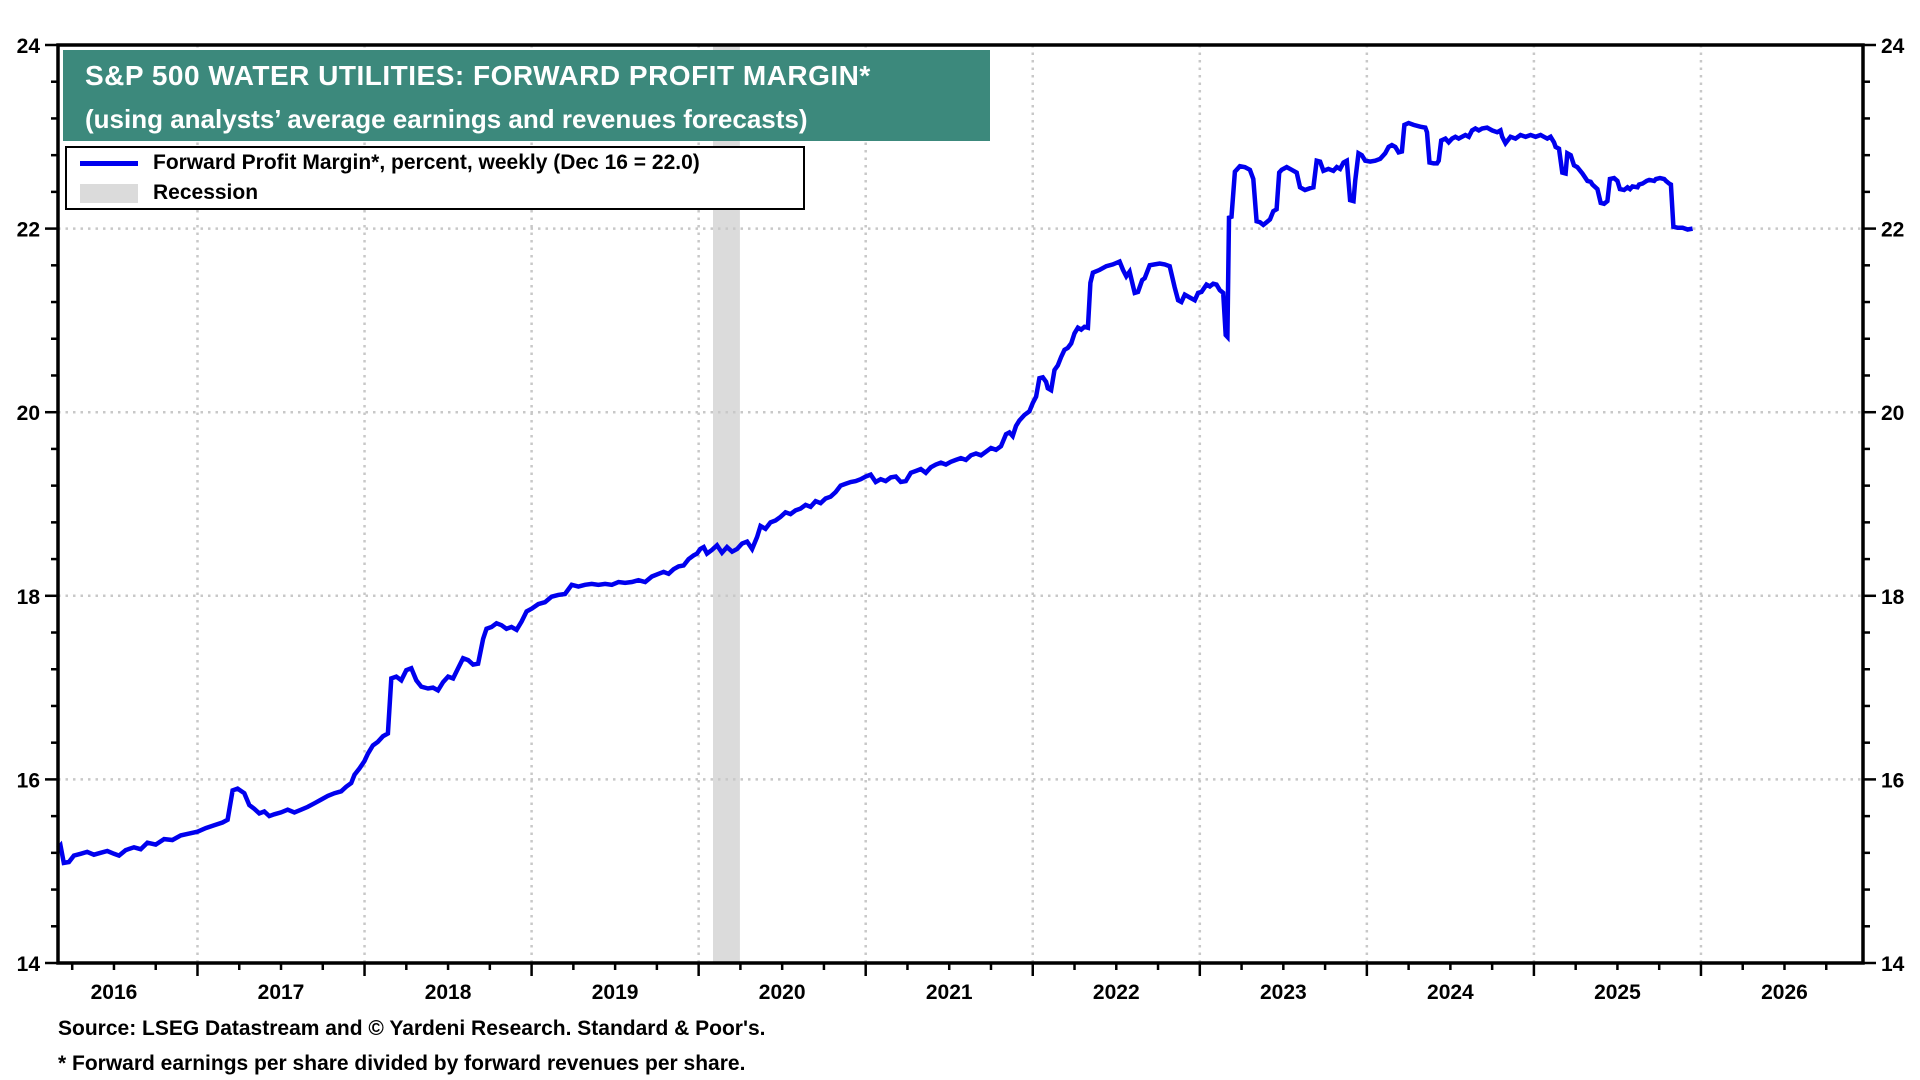 Image resolution: width=1920 pixels, height=1080 pixels. What do you see at coordinates (1893, 964) in the screenshot?
I see `y-axis-label-right: 14` at bounding box center [1893, 964].